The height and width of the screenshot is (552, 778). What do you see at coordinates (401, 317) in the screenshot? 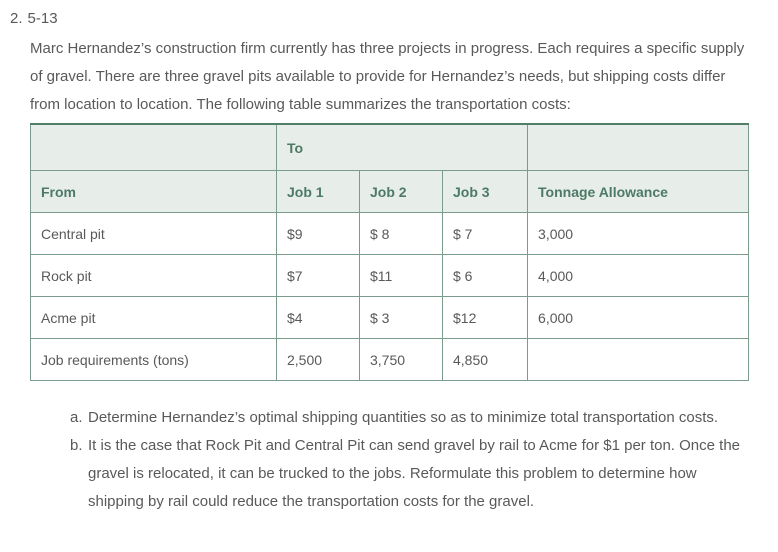
I see `cost-cell: $ 3` at bounding box center [401, 317].